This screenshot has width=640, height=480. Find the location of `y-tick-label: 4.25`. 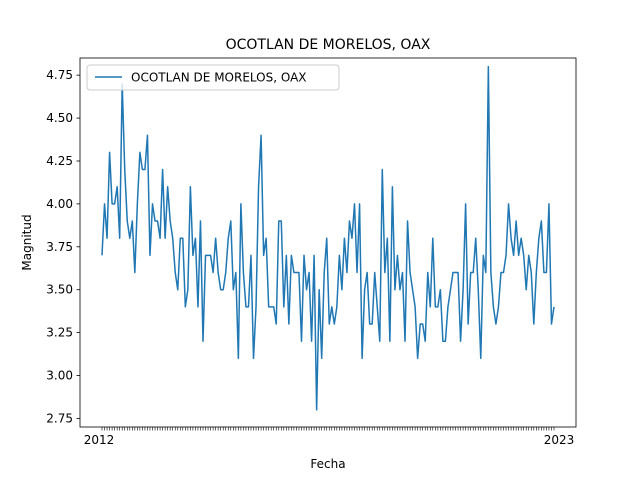

y-tick-label: 4.25 is located at coordinates (59, 161).